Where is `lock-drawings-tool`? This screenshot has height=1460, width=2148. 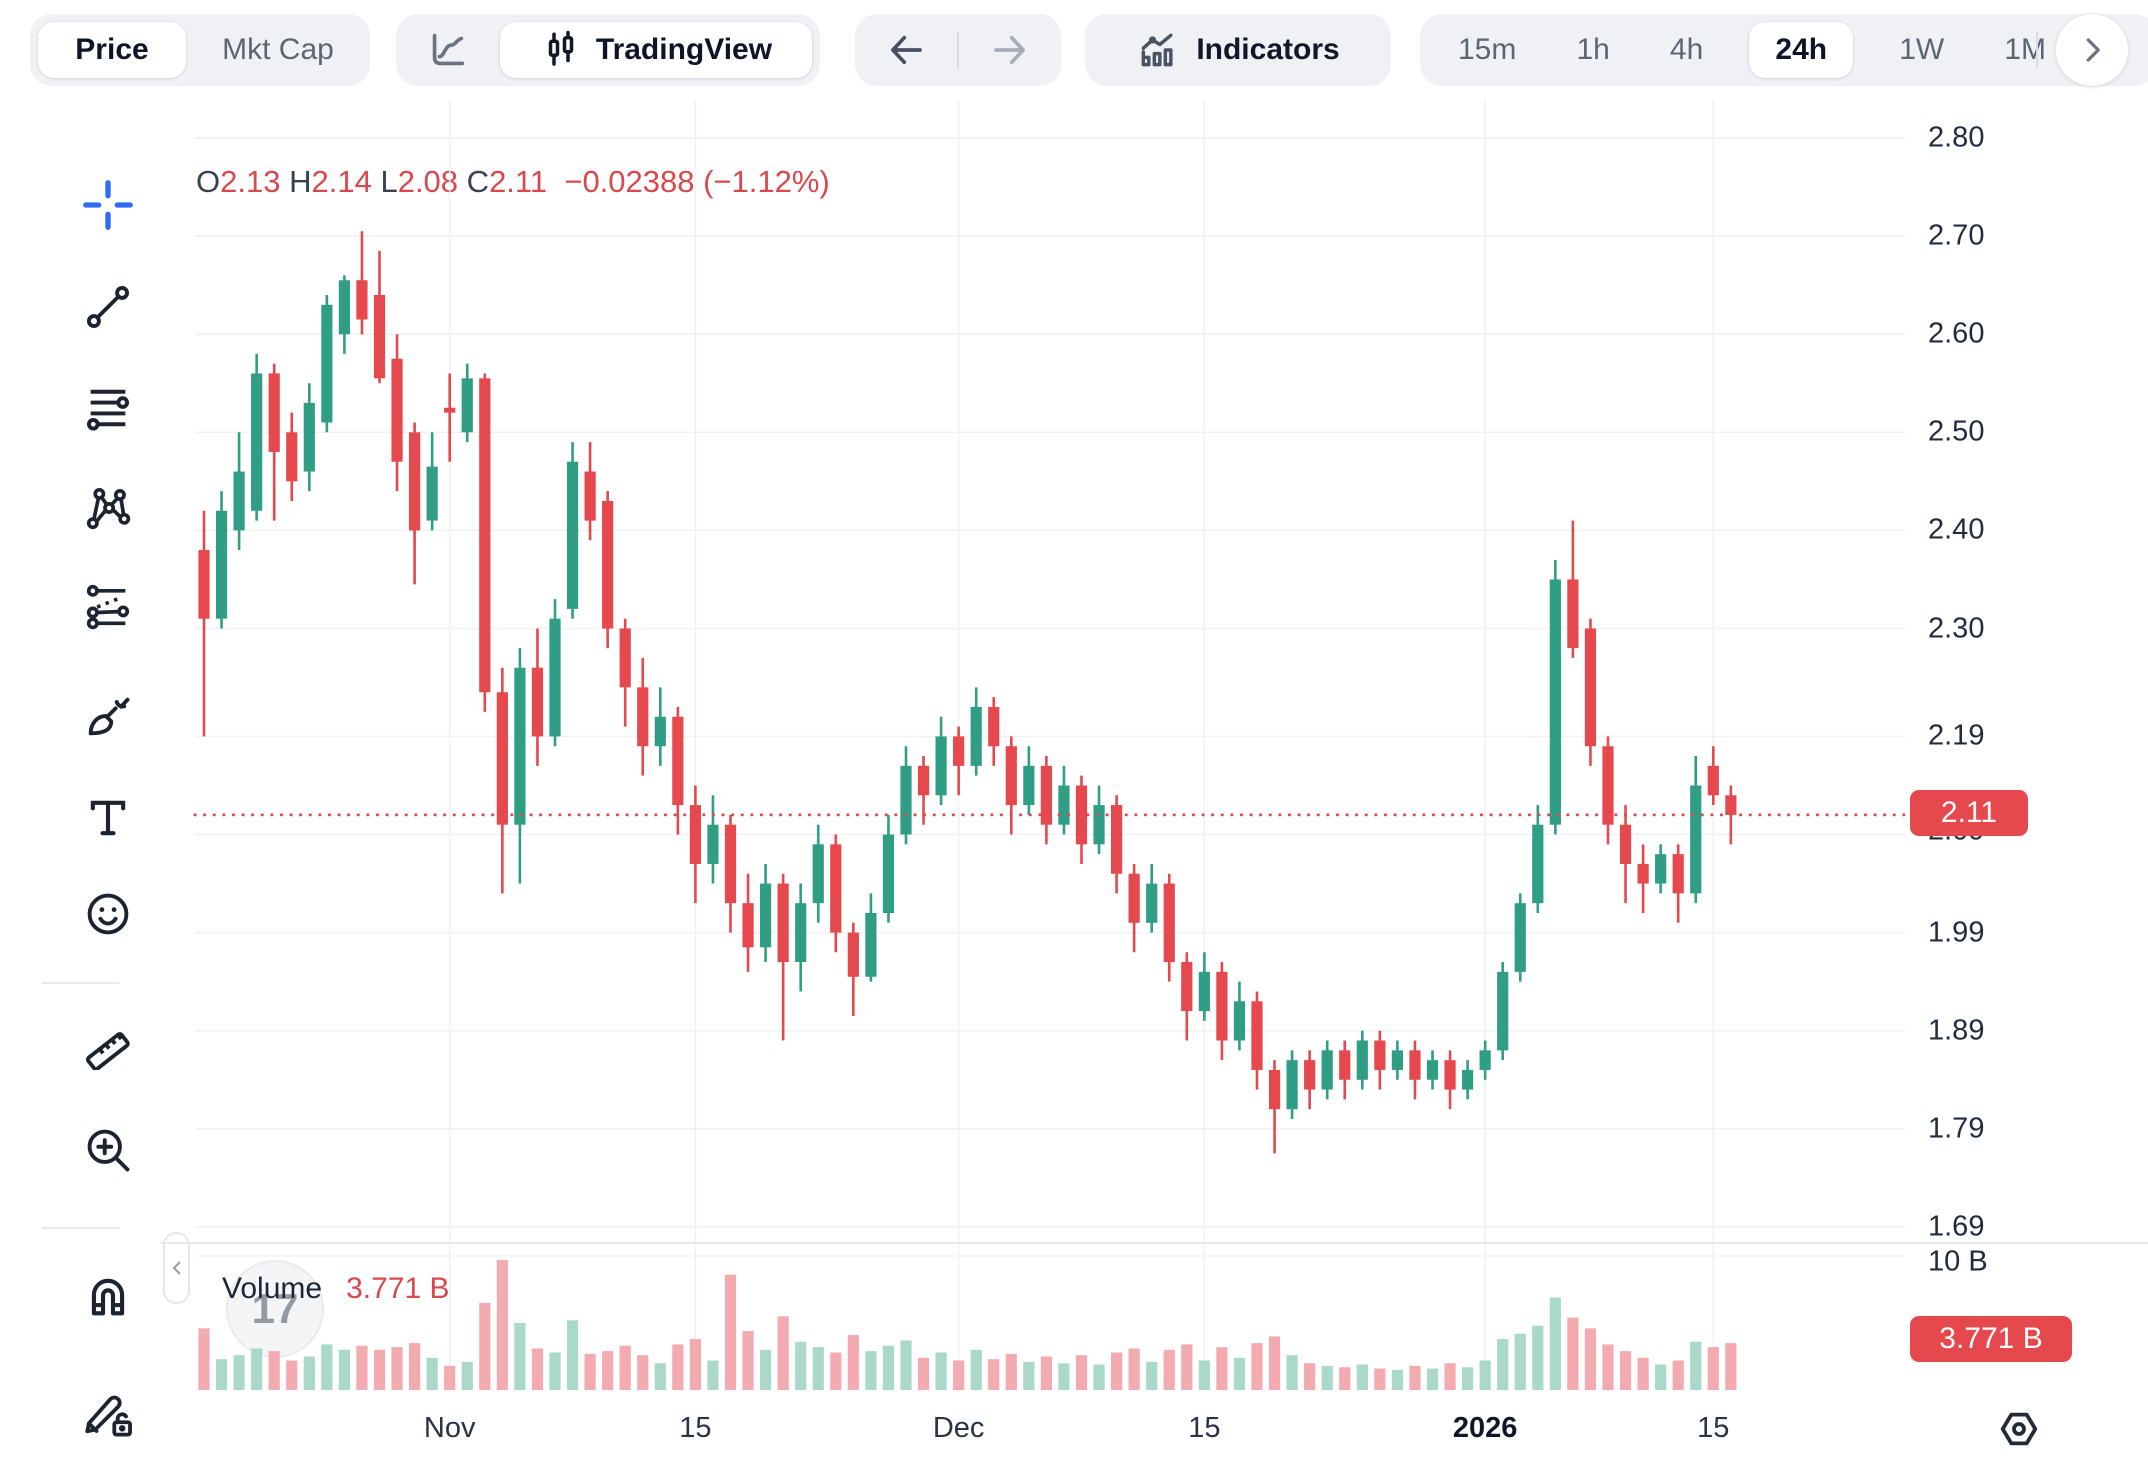
lock-drawings-tool is located at coordinates (108, 1411).